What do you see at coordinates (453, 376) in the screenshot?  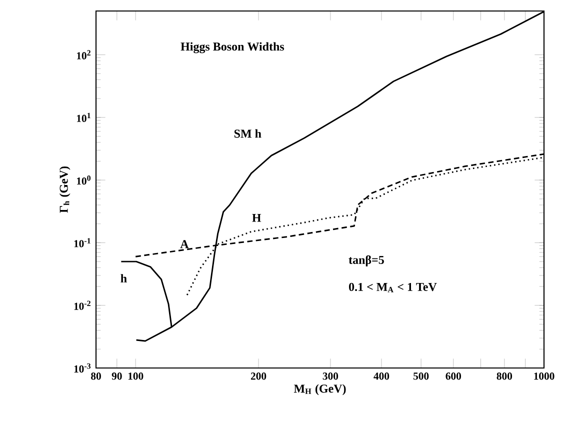 I see `x-tick-label: 600` at bounding box center [453, 376].